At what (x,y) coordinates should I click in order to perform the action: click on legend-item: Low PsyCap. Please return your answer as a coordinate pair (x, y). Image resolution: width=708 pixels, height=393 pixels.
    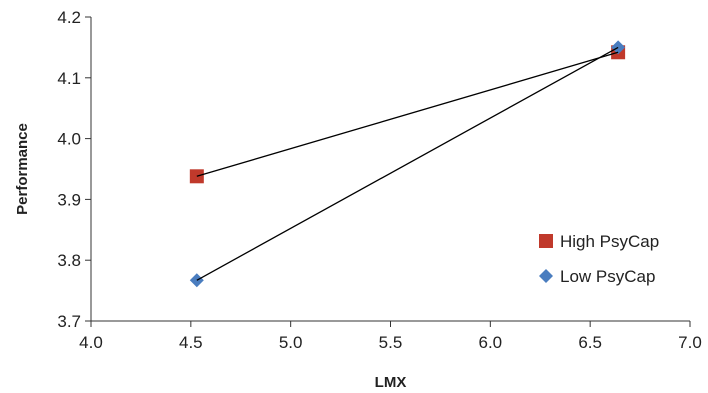
    Looking at the image, I should click on (597, 276).